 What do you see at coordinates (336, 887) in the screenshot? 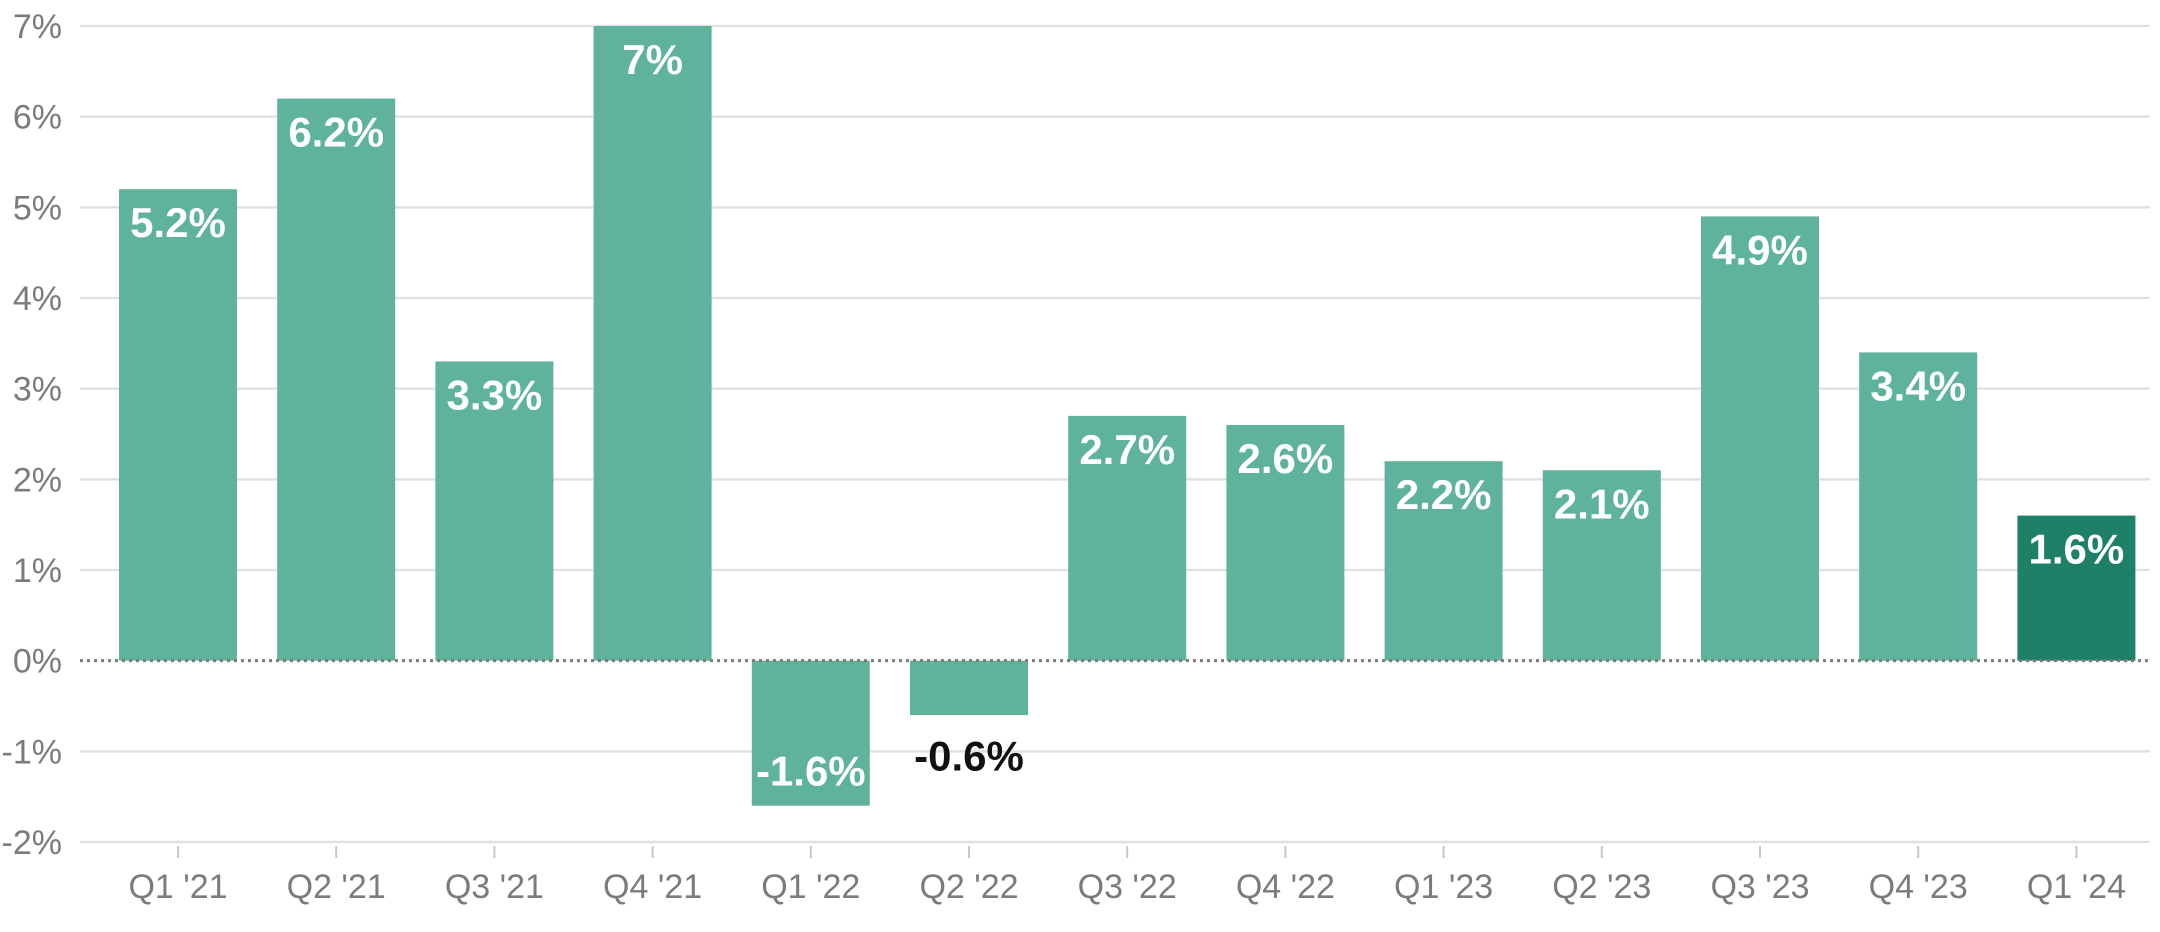
I see `x-tick-label: Q2 '21` at bounding box center [336, 887].